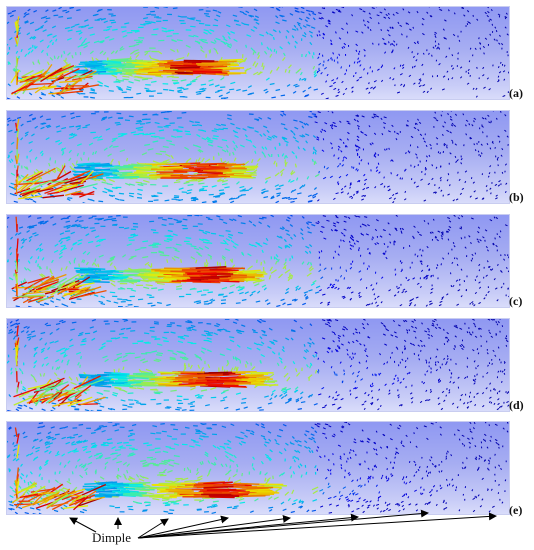 The height and width of the screenshot is (550, 534). Describe the element at coordinates (516, 197) in the screenshot. I see `panel-label-b: (b)` at that location.